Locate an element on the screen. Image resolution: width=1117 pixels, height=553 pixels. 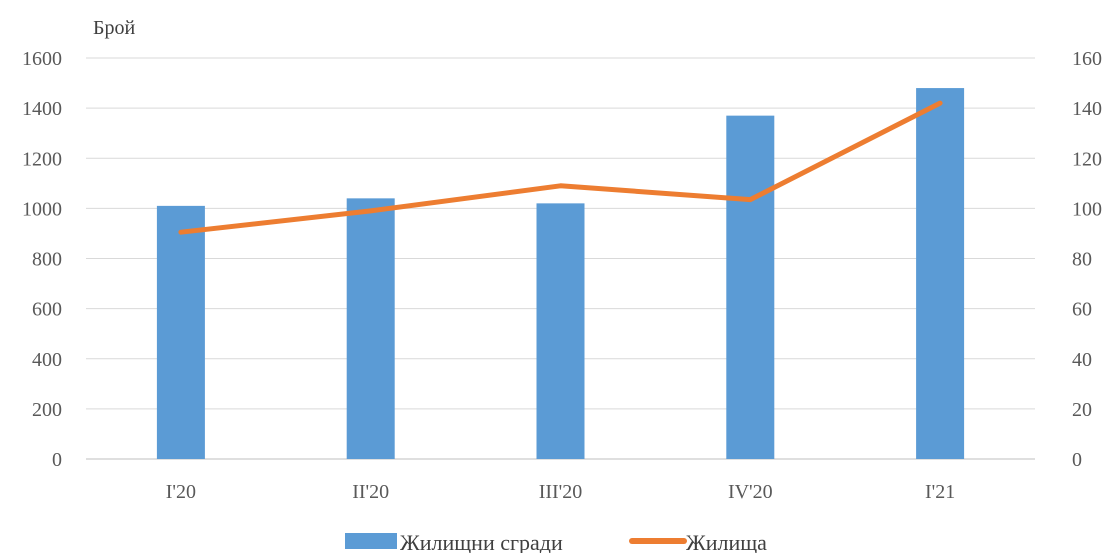
left-tick-label: 800 is located at coordinates (47, 260).